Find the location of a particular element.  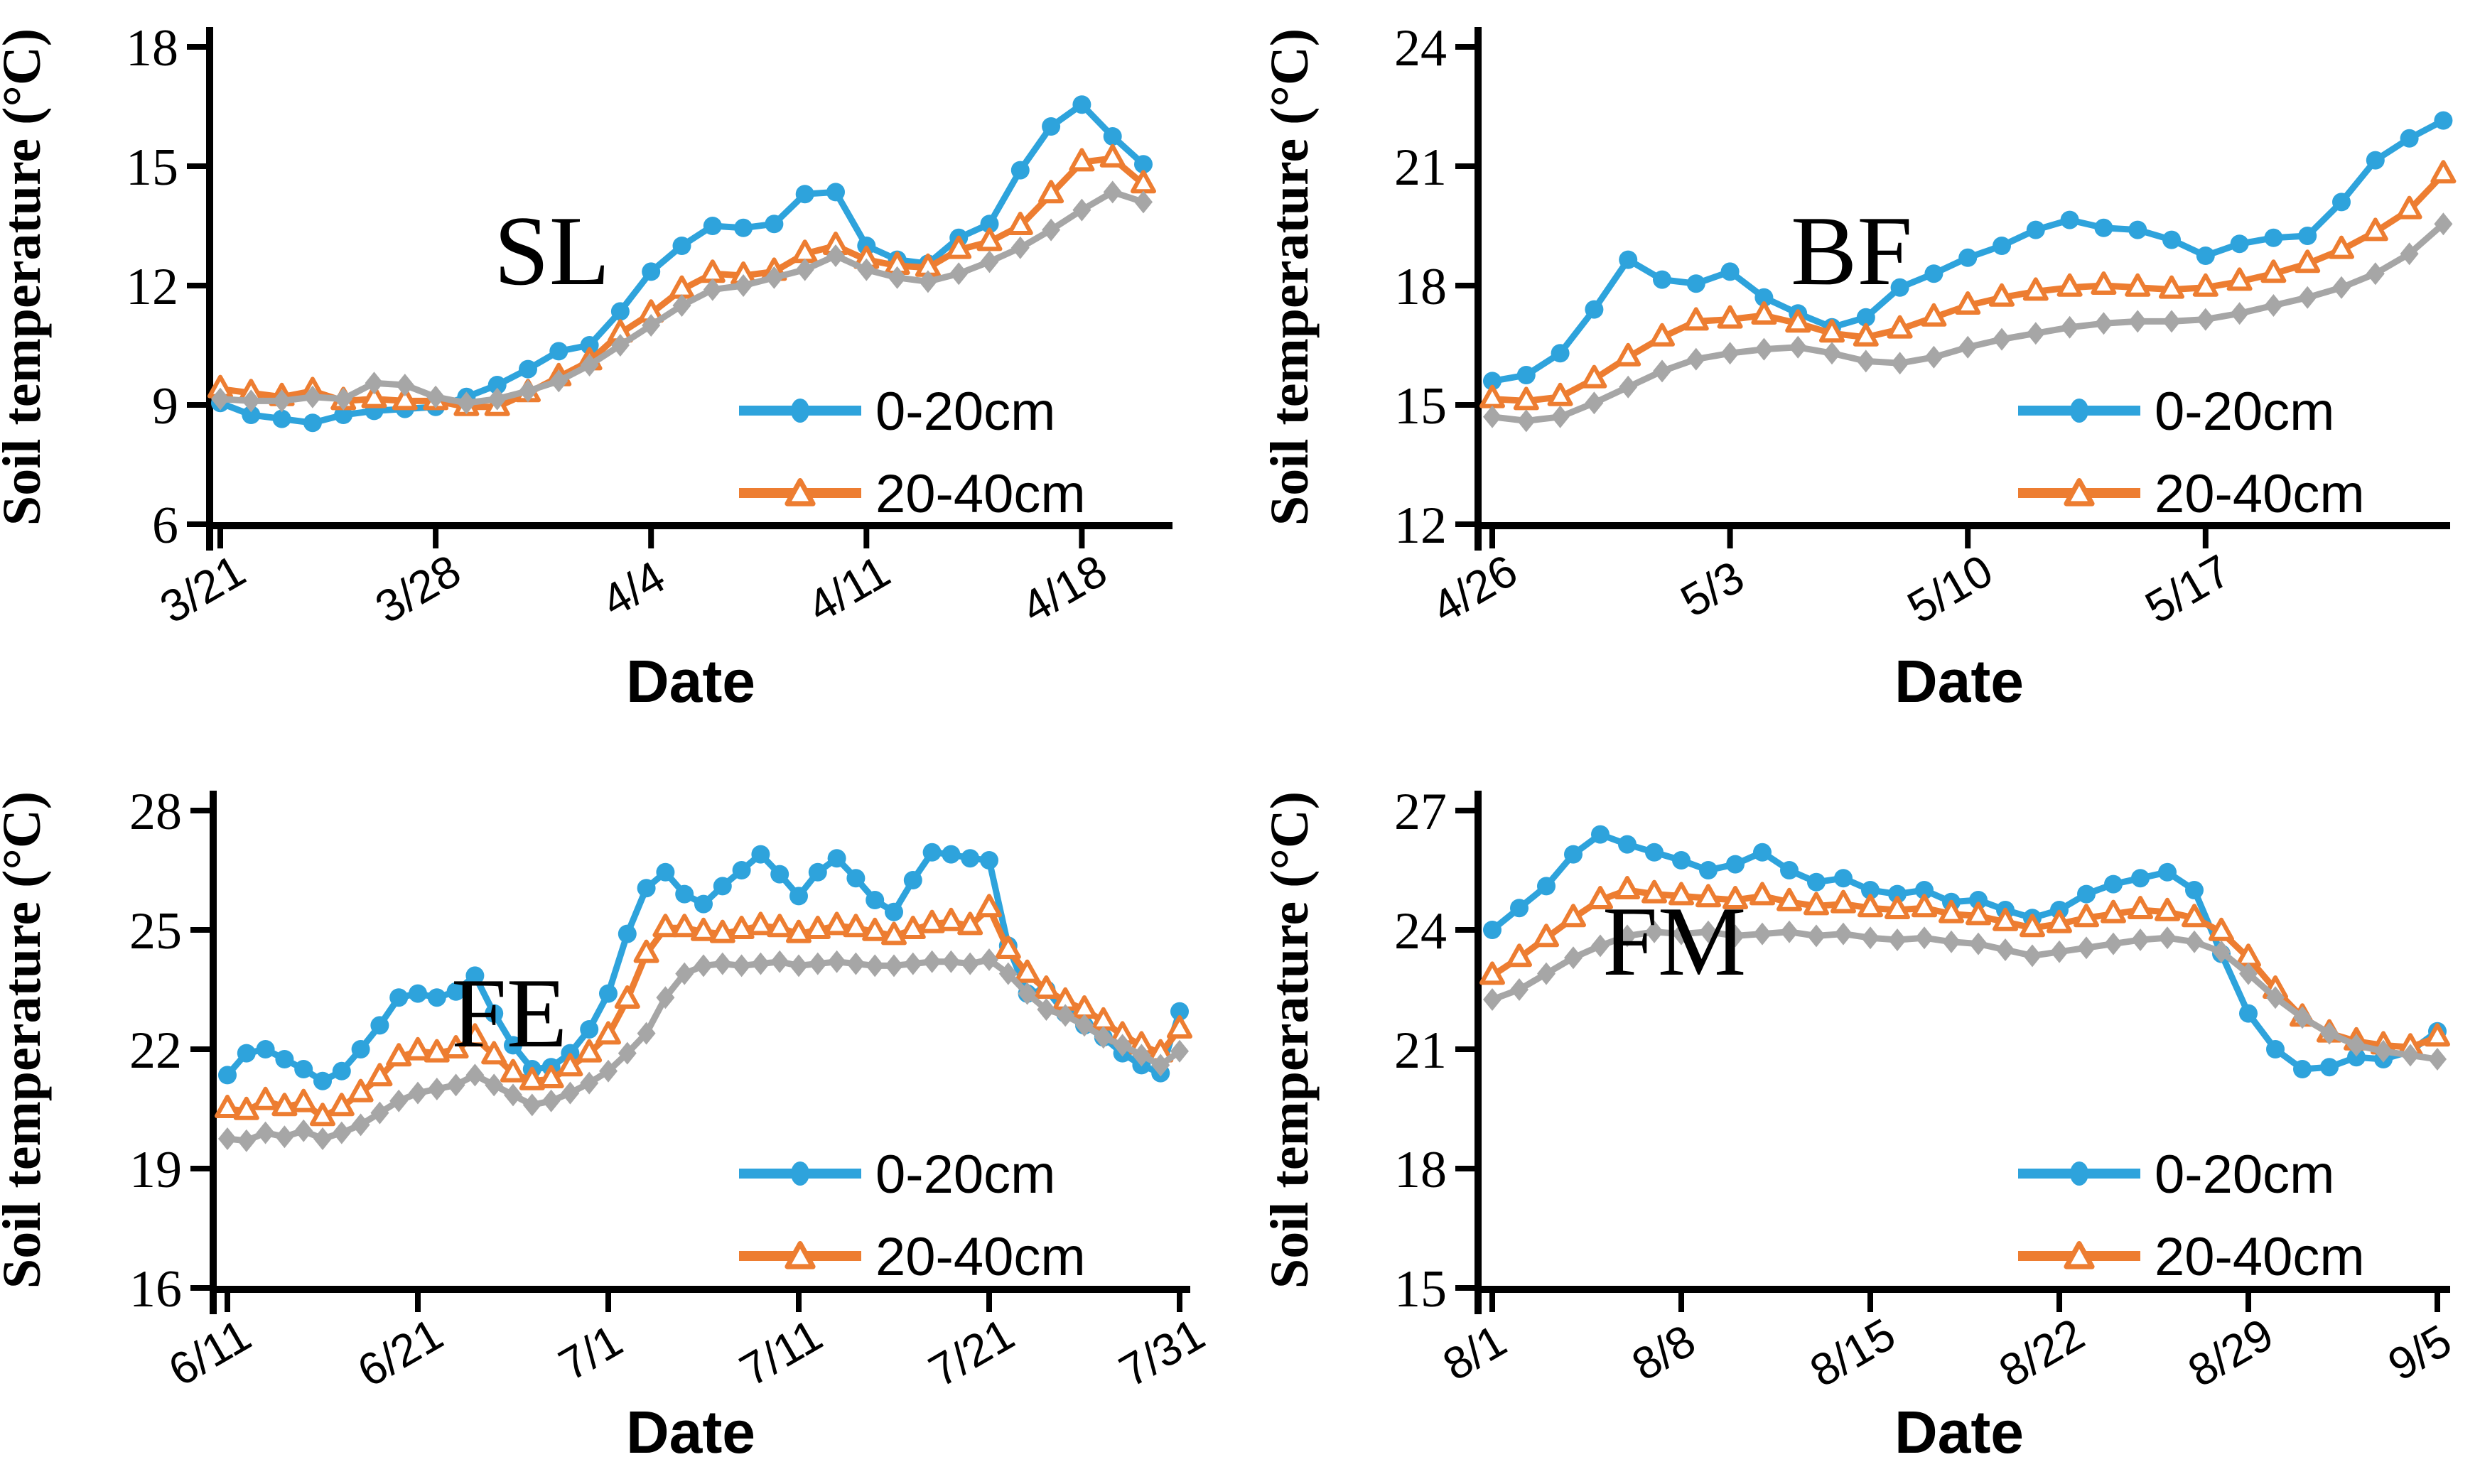

series-markers-SL-unlabeled is located at coordinates (682, 297).